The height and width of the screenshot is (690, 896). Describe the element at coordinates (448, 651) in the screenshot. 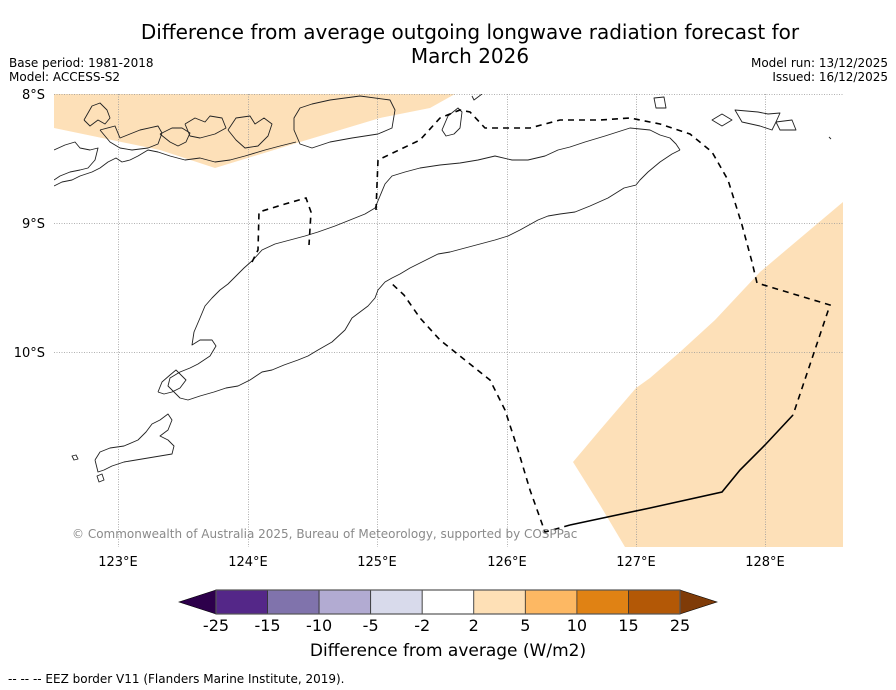

I see `colorbar-title: Difference from average (W/m2)` at that location.